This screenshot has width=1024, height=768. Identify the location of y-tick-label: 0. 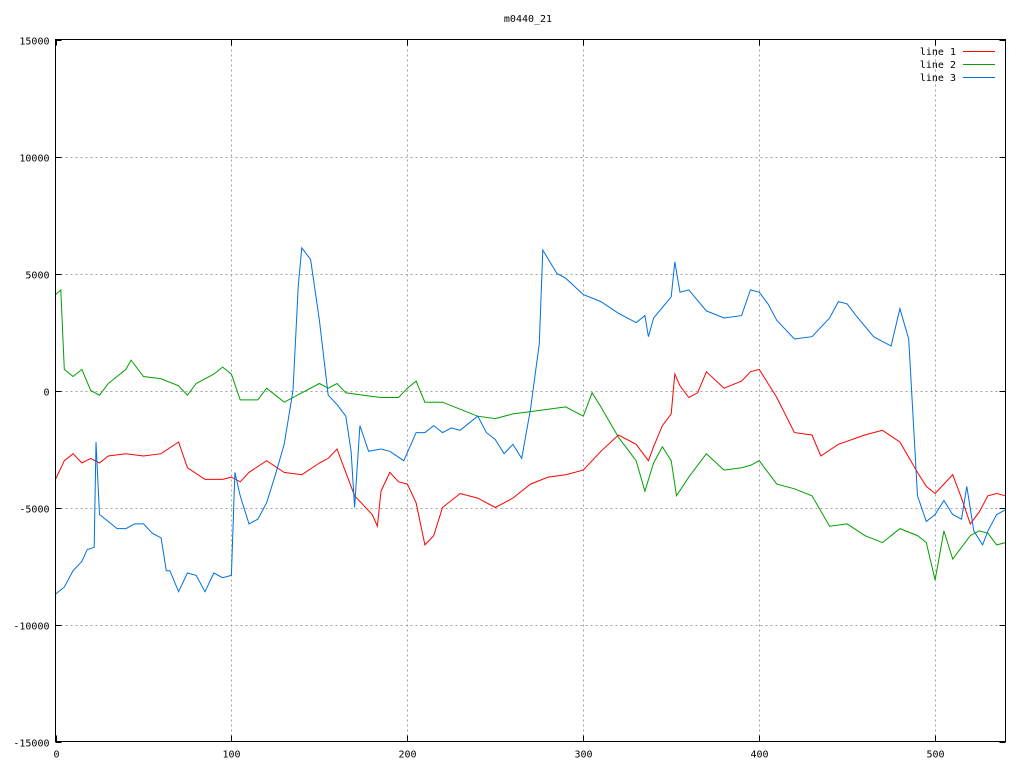
(46, 393).